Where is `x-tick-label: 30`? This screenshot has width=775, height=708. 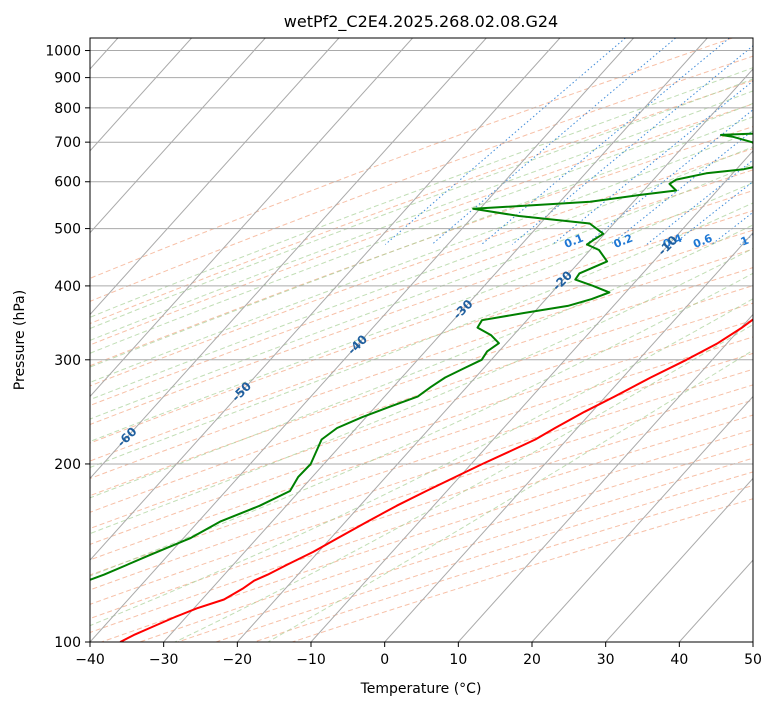
x-tick-label: 30 is located at coordinates (606, 660).